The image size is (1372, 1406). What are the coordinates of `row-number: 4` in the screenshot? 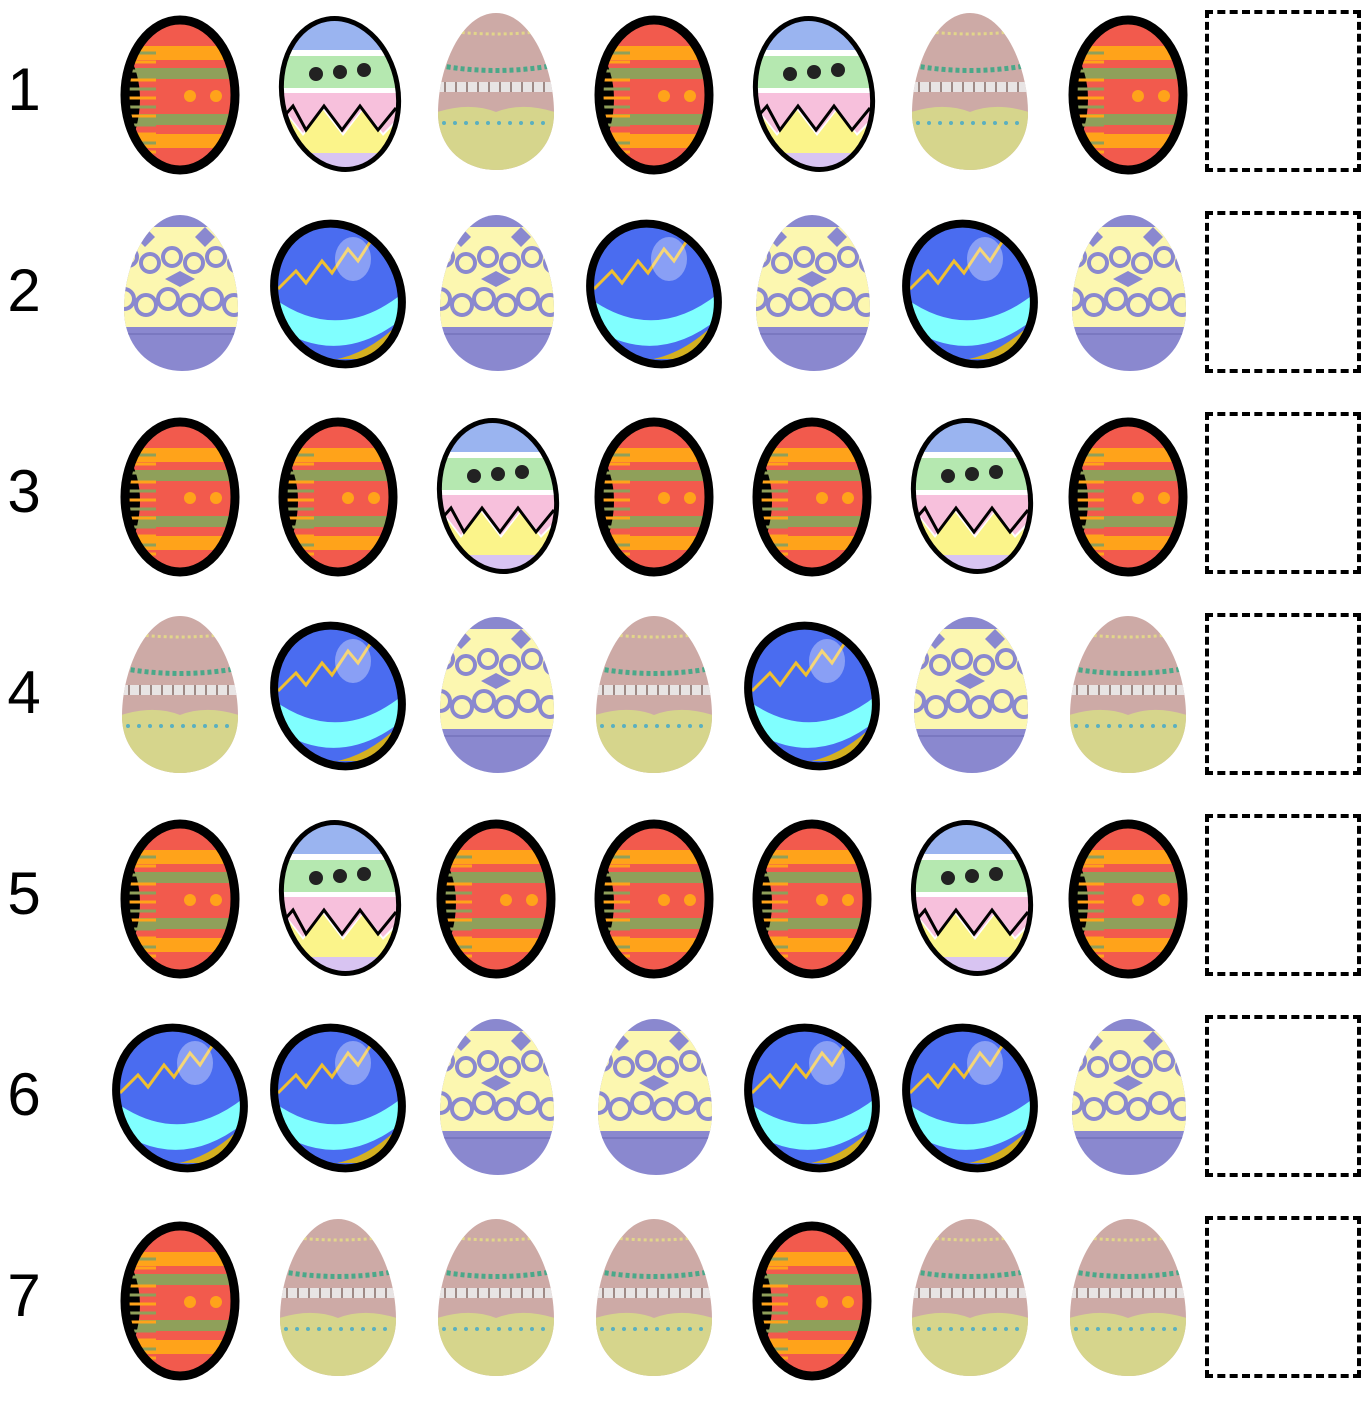 It's located at (24, 692).